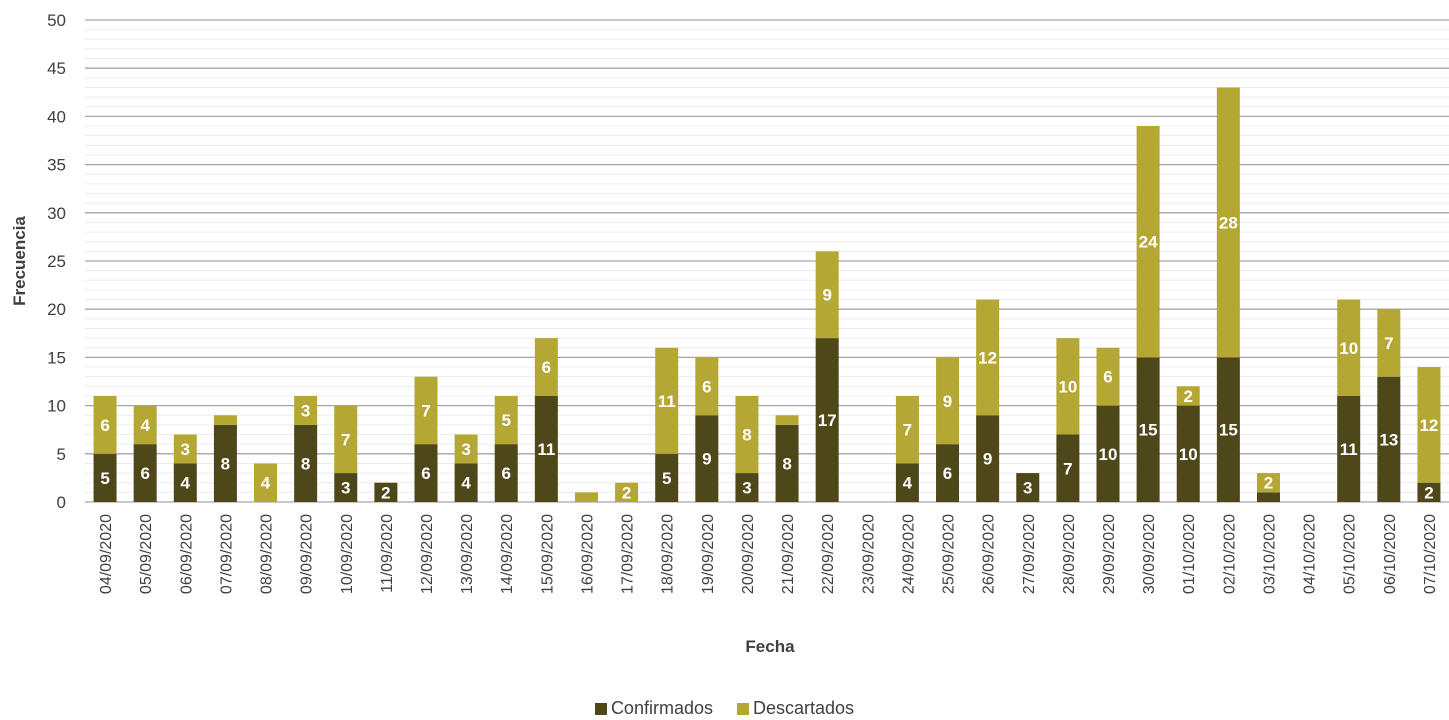  What do you see at coordinates (1229, 554) in the screenshot?
I see `x-tick-label: 02/10/2020` at bounding box center [1229, 554].